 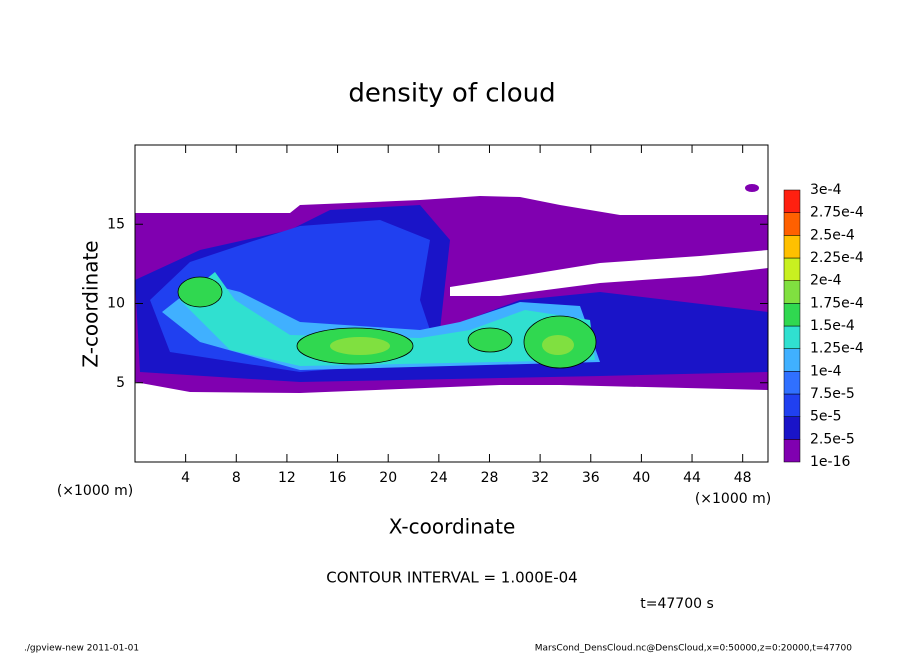 I want to click on chart-title: density of cloud, so click(x=451, y=94).